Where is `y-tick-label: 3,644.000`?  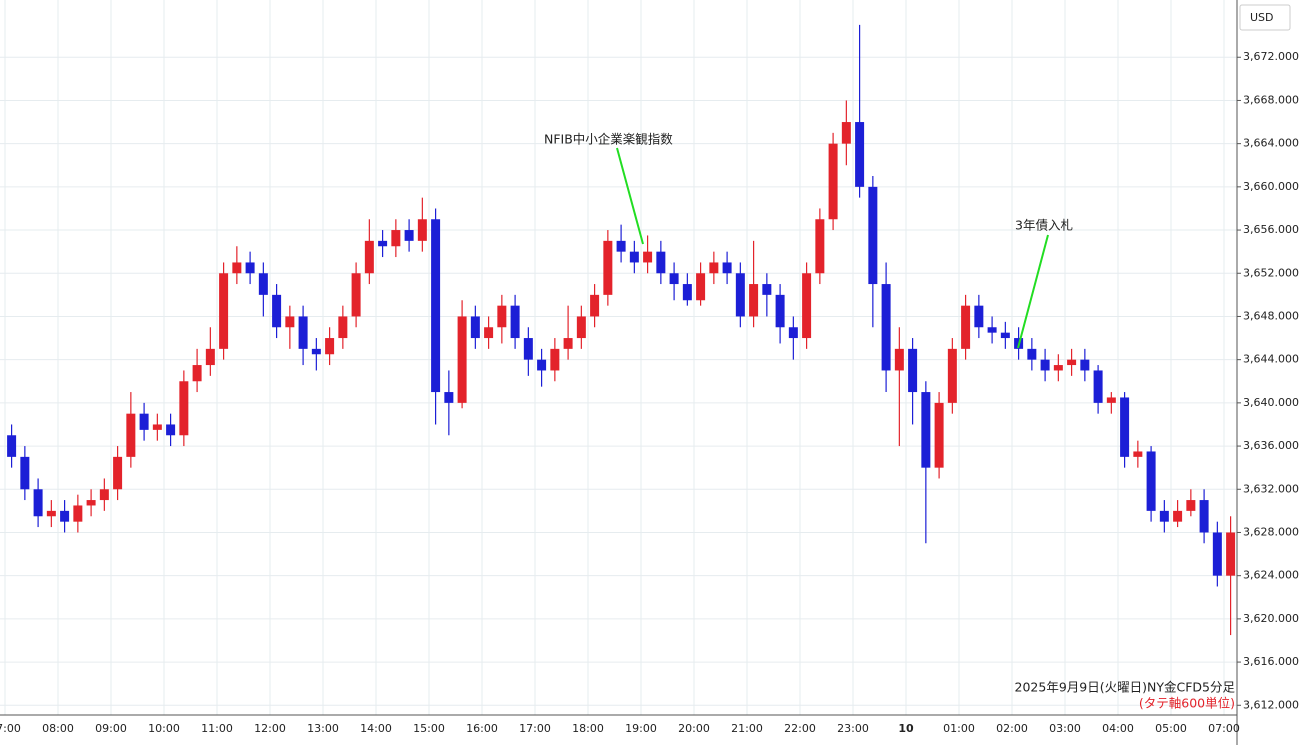 y-tick-label: 3,644.000 is located at coordinates (1271, 359).